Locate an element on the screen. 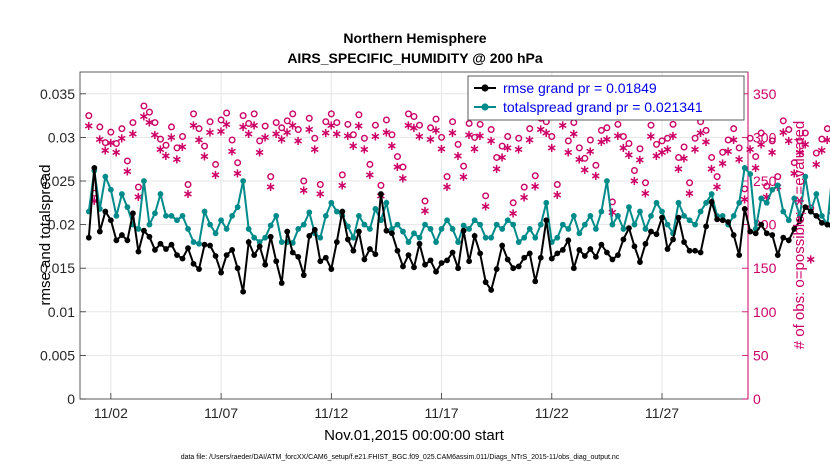 The width and height of the screenshot is (830, 470). chart-title: Northern Hemisphere is located at coordinates (414, 38).